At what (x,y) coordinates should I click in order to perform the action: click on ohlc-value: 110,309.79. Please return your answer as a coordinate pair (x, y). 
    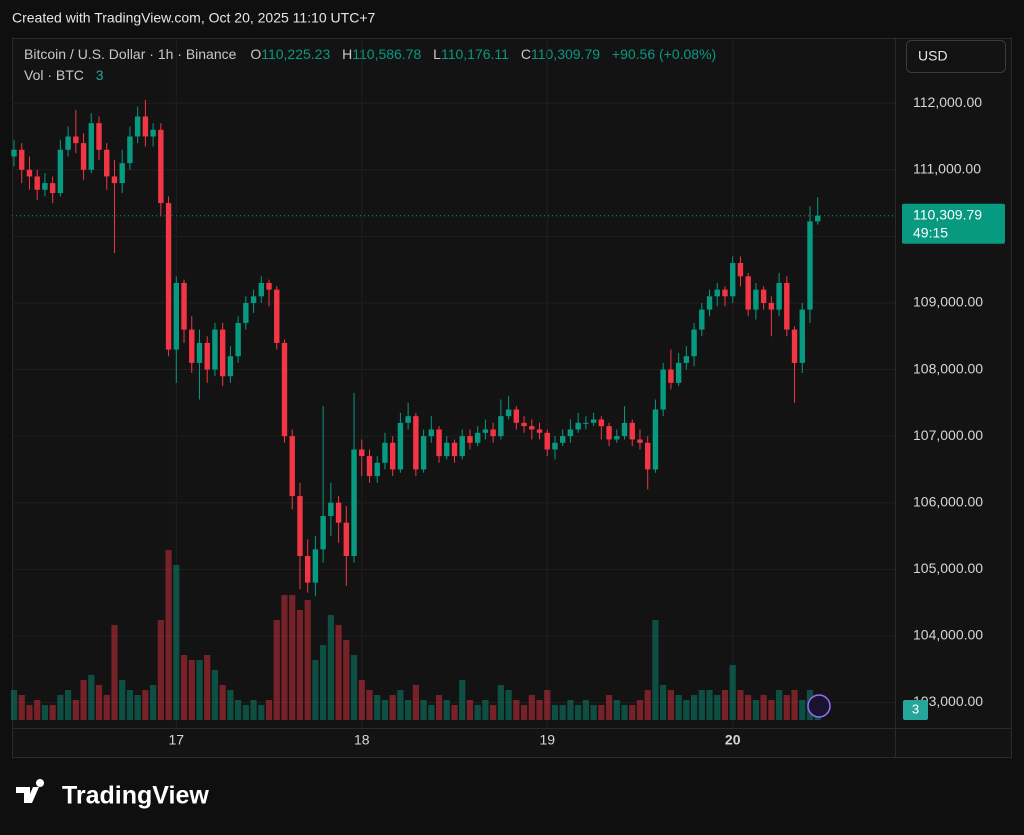
    Looking at the image, I should click on (565, 54).